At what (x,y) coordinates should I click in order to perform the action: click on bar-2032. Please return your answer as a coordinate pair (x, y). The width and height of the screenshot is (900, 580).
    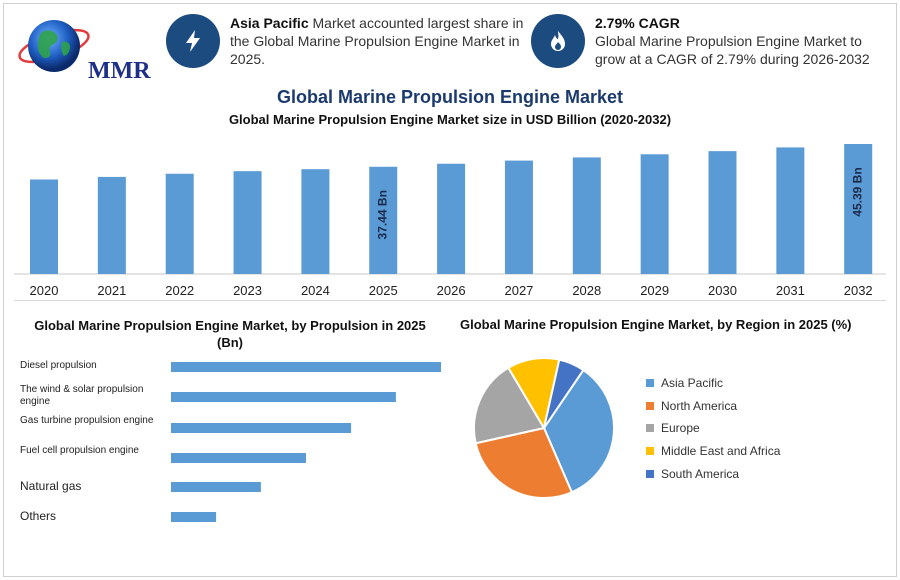
    Looking at the image, I should click on (858, 209).